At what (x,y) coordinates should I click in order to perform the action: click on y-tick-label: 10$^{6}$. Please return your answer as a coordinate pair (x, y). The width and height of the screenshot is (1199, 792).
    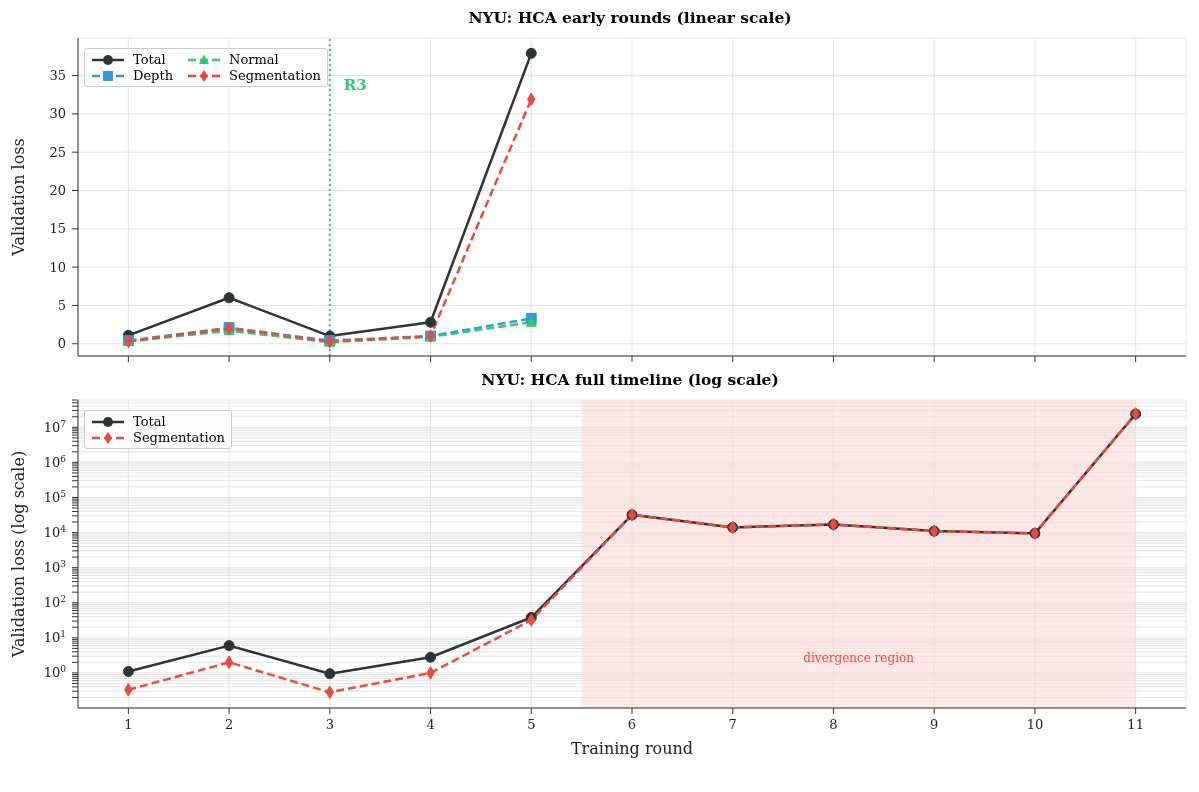
    Looking at the image, I should click on (55, 461).